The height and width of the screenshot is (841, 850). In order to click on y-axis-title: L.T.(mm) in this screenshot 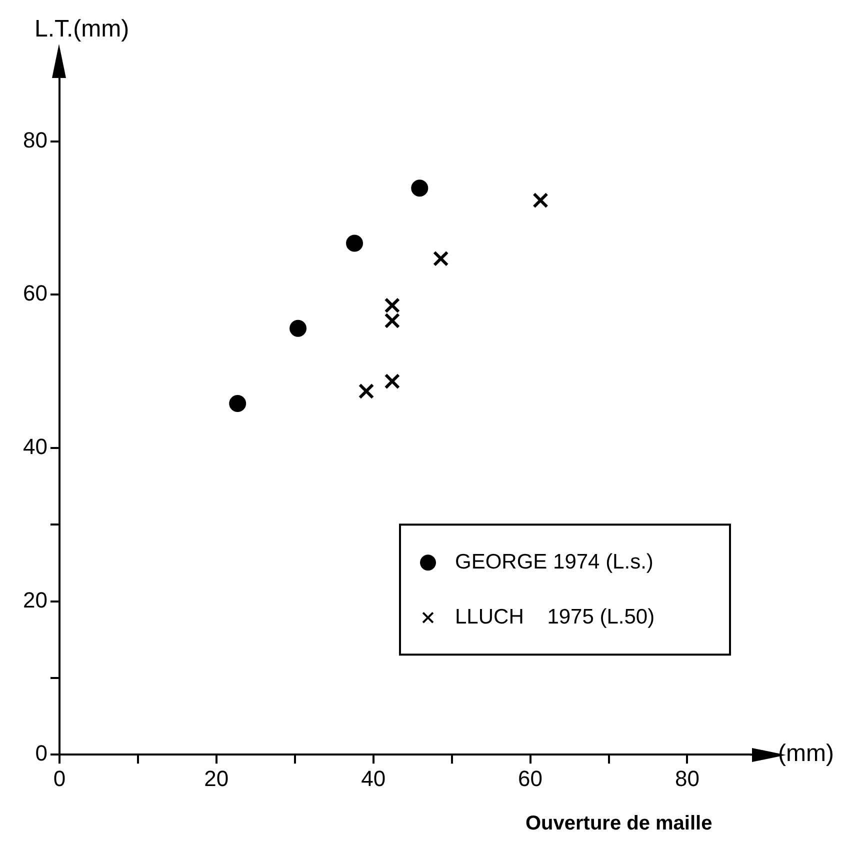, I will do `click(82, 29)`.